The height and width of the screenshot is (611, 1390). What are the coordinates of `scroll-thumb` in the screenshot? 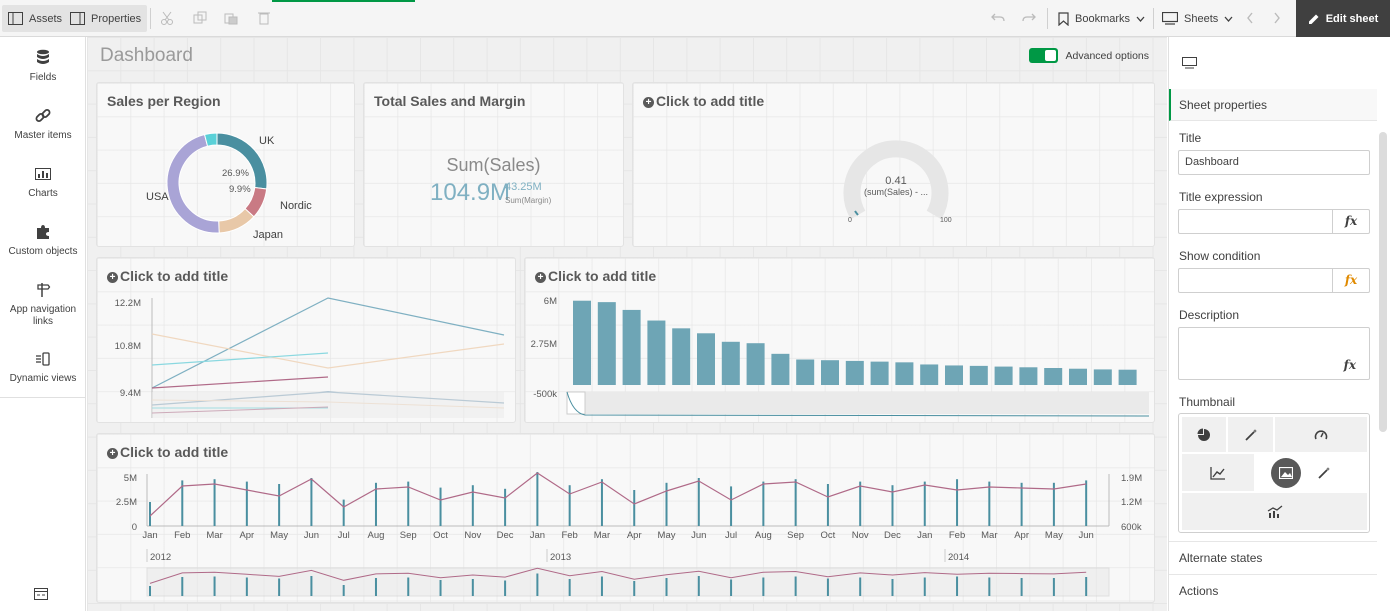 It's located at (576, 403).